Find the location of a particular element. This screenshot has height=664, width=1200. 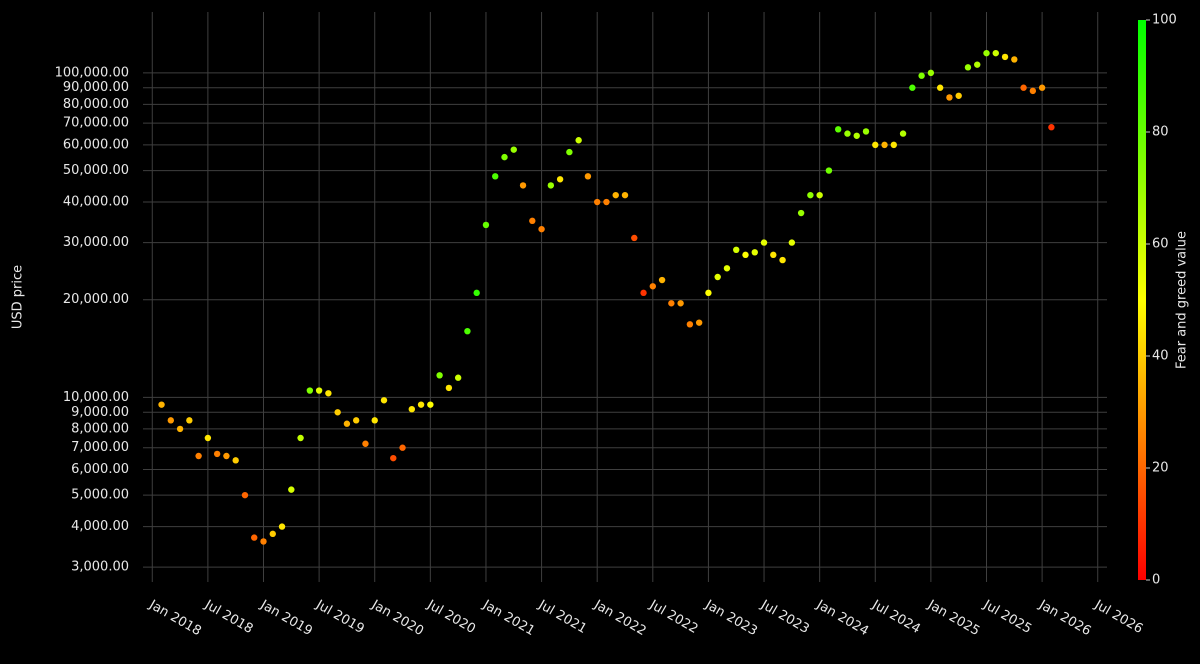

y-tick-label: 6,000.00 is located at coordinates (100, 469).